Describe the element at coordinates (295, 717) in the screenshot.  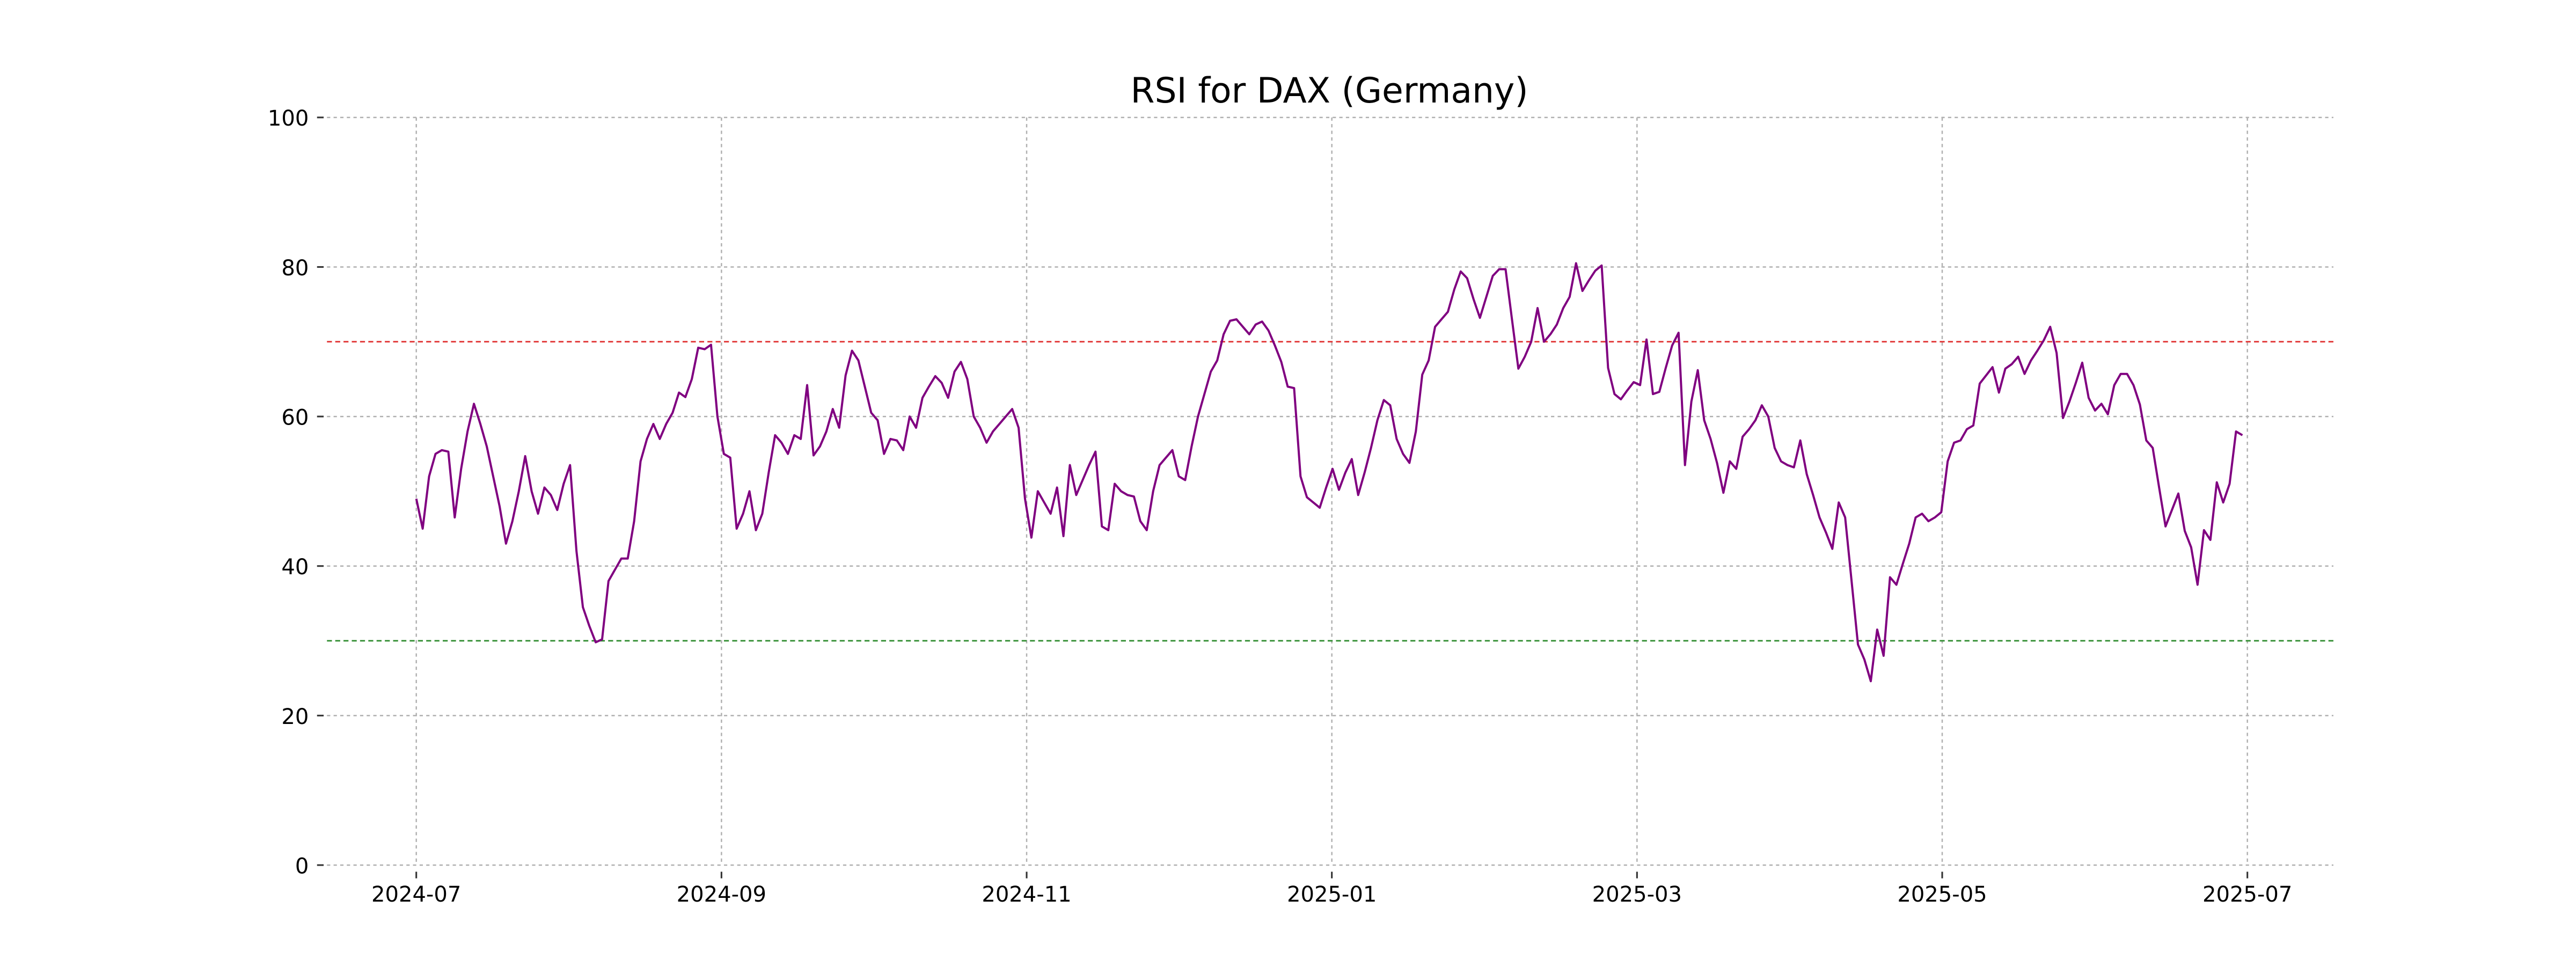
I see `y-tick-label: 20` at that location.